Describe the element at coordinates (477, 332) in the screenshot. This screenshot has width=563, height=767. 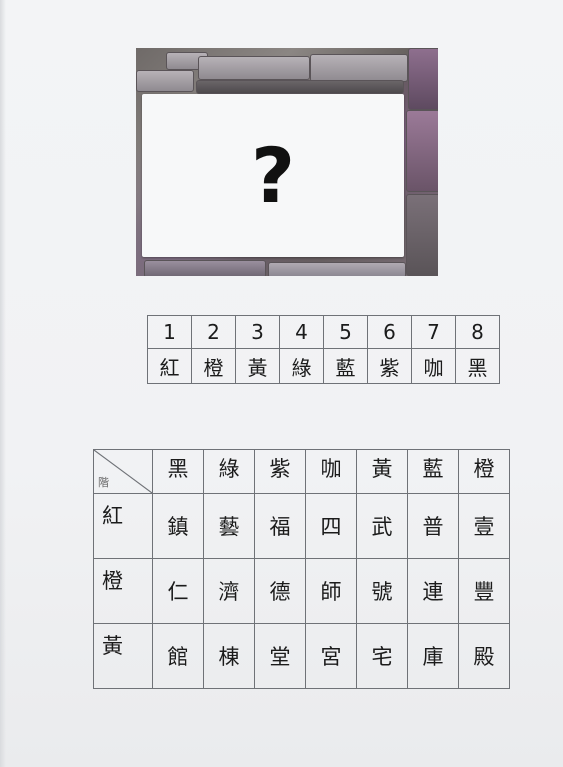
I see `legend-number: 8` at that location.